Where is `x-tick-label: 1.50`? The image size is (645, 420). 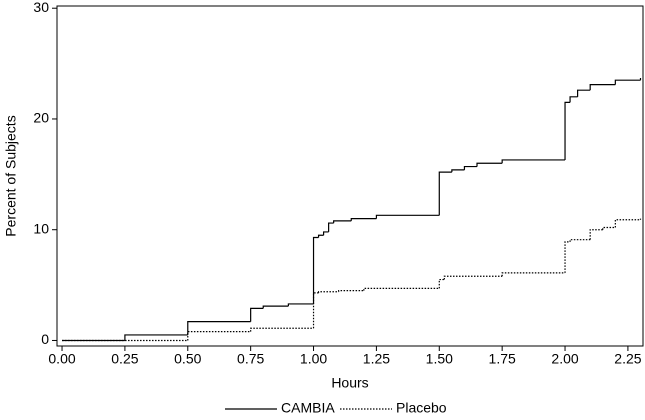 x-tick-label: 1.50 is located at coordinates (439, 359).